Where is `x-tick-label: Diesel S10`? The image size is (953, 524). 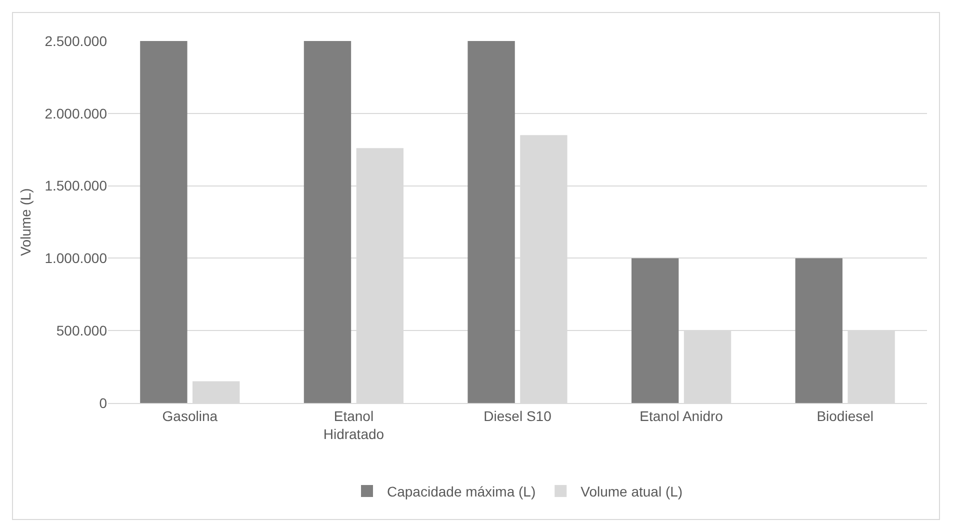 x-tick-label: Diesel S10 is located at coordinates (518, 416).